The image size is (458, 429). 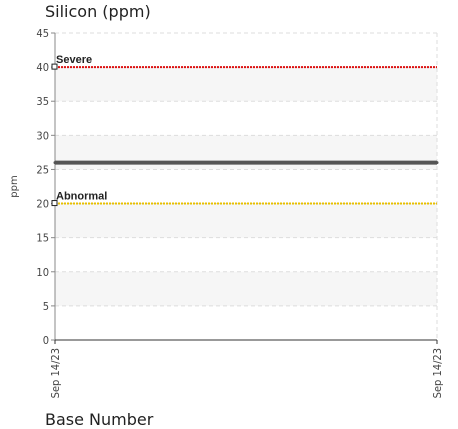 What do you see at coordinates (46, 306) in the screenshot?
I see `y-tick-label: 5` at bounding box center [46, 306].